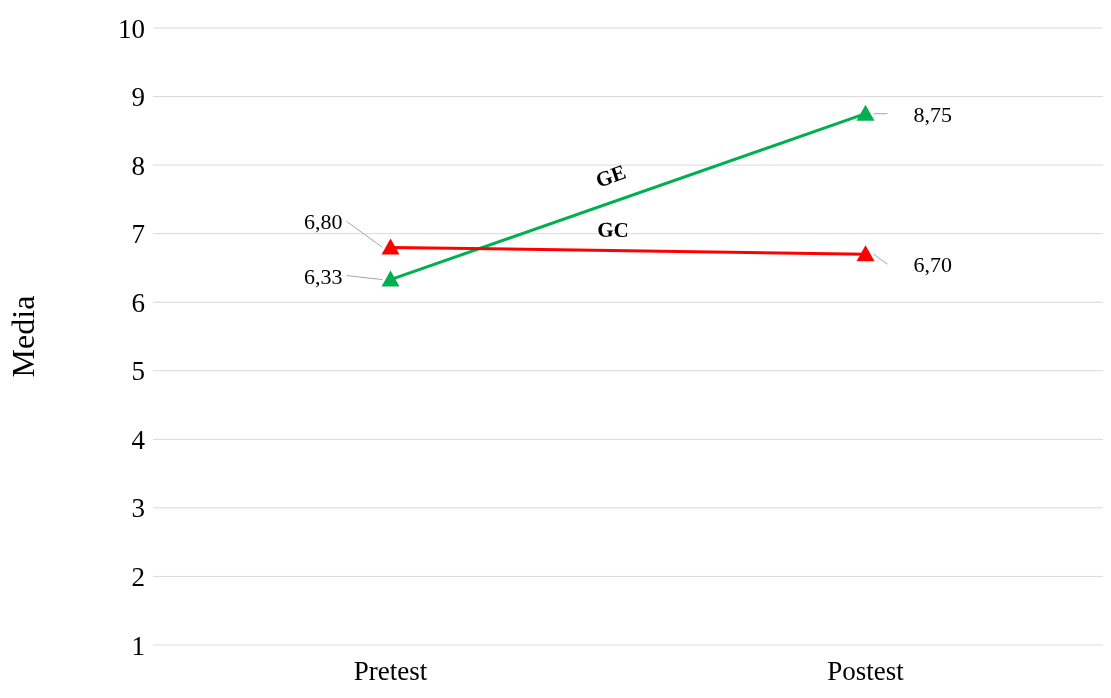 Image resolution: width=1111 pixels, height=698 pixels. I want to click on x-tick-label: Pretest, so click(390, 671).